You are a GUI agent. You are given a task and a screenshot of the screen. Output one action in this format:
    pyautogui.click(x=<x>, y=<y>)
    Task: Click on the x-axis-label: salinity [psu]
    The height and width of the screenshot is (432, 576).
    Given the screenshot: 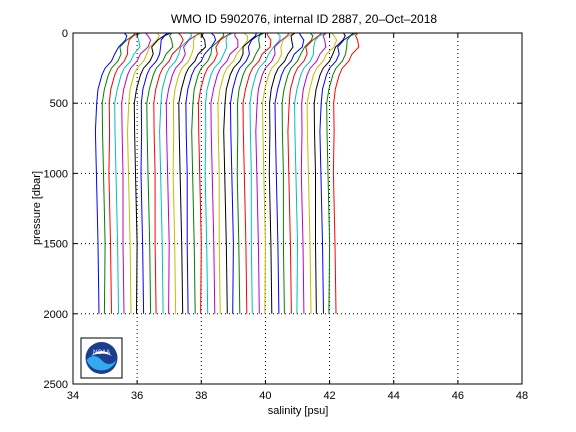 What is the action you would take?
    pyautogui.click(x=298, y=411)
    